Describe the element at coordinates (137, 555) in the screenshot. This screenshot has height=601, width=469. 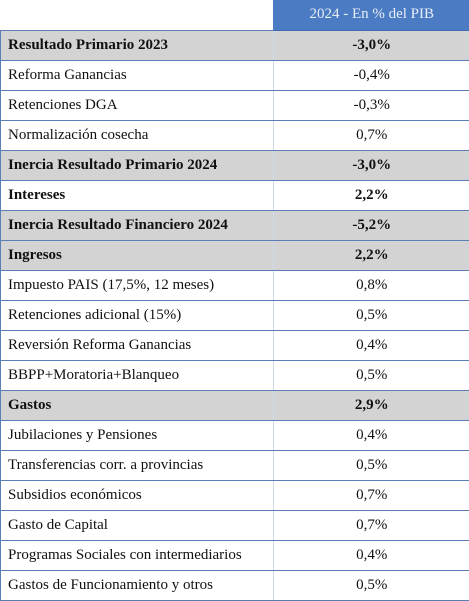
I see `row-label: Programas Sociales con intermediarios` at that location.